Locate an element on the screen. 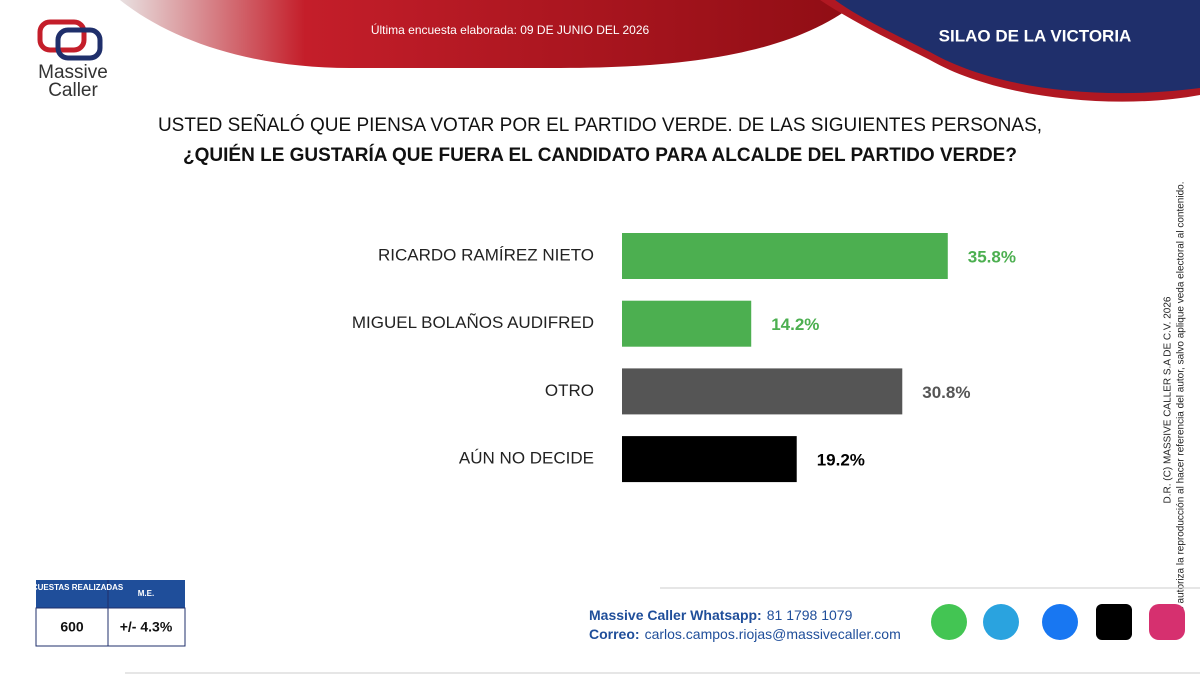 The width and height of the screenshot is (1200, 675). value: carlos.campos.riojas@massivecaller.com is located at coordinates (773, 634).